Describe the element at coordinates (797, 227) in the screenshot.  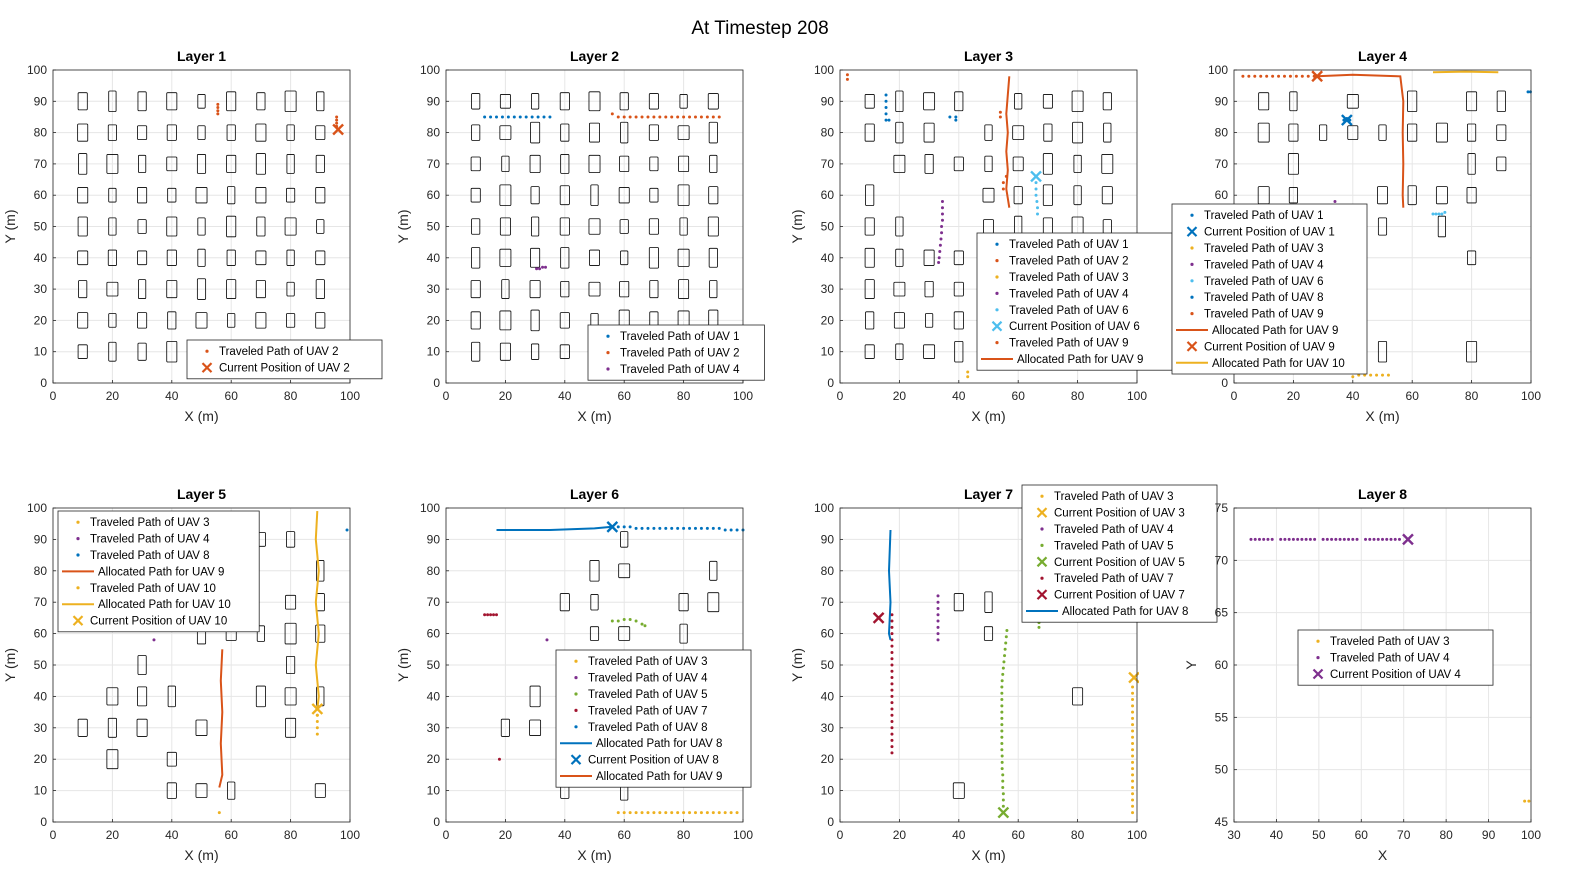
I see `y-axis-label: Y (m)` at that location.